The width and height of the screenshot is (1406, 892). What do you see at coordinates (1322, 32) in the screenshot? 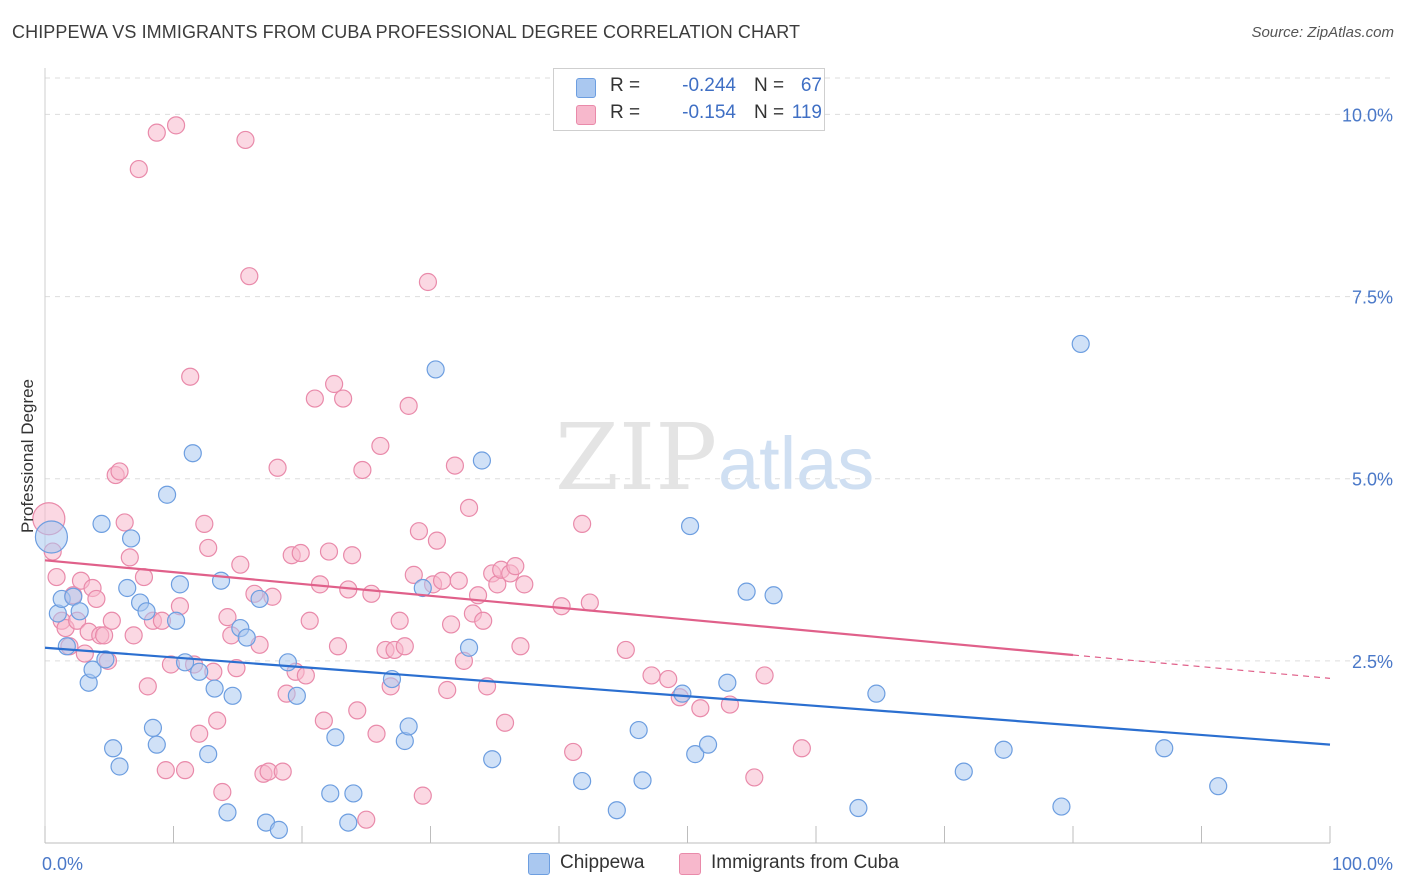
I see `source-label: Source: ZipAtlas.com` at bounding box center [1322, 32].